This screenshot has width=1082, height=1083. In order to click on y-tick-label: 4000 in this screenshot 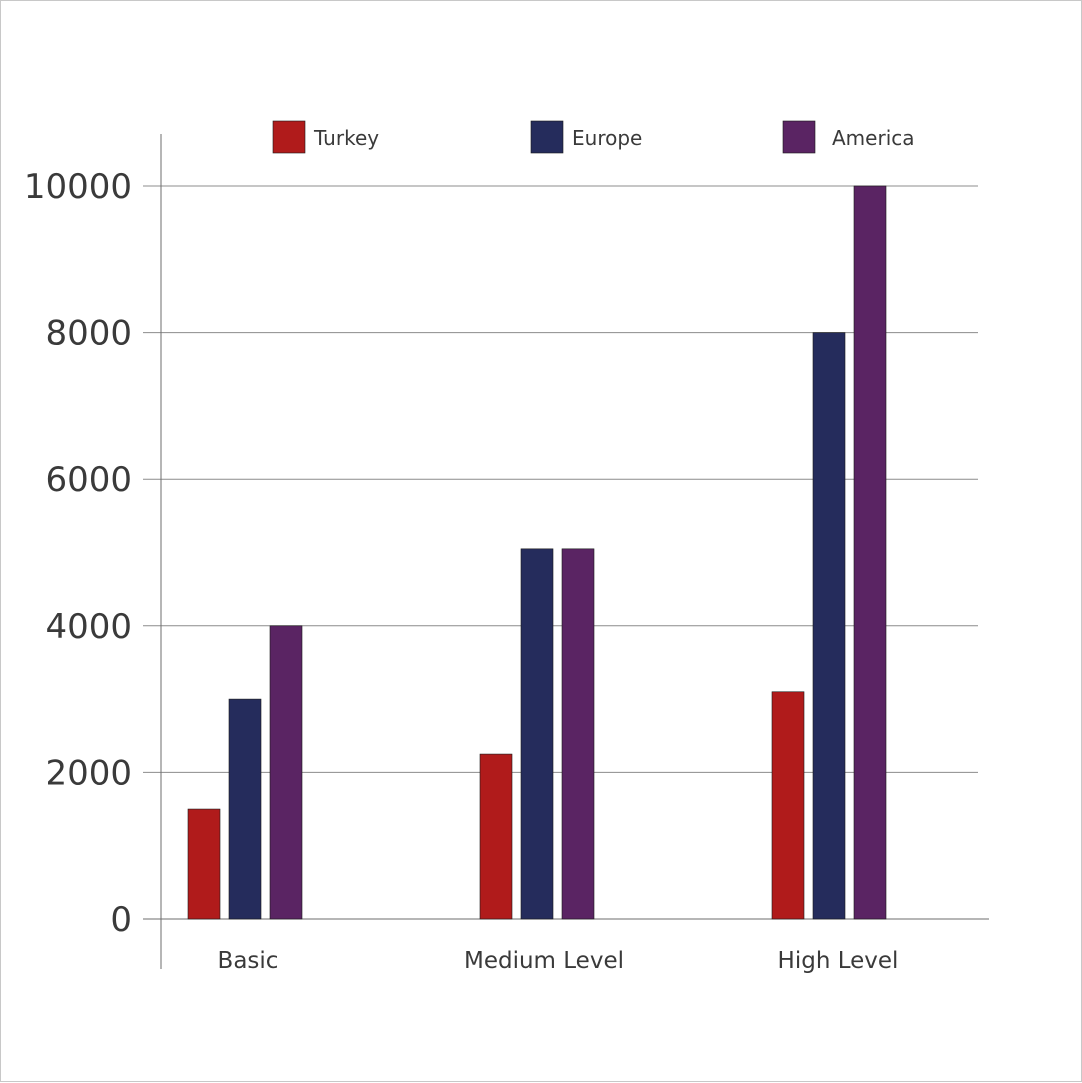, I will do `click(88, 627)`.